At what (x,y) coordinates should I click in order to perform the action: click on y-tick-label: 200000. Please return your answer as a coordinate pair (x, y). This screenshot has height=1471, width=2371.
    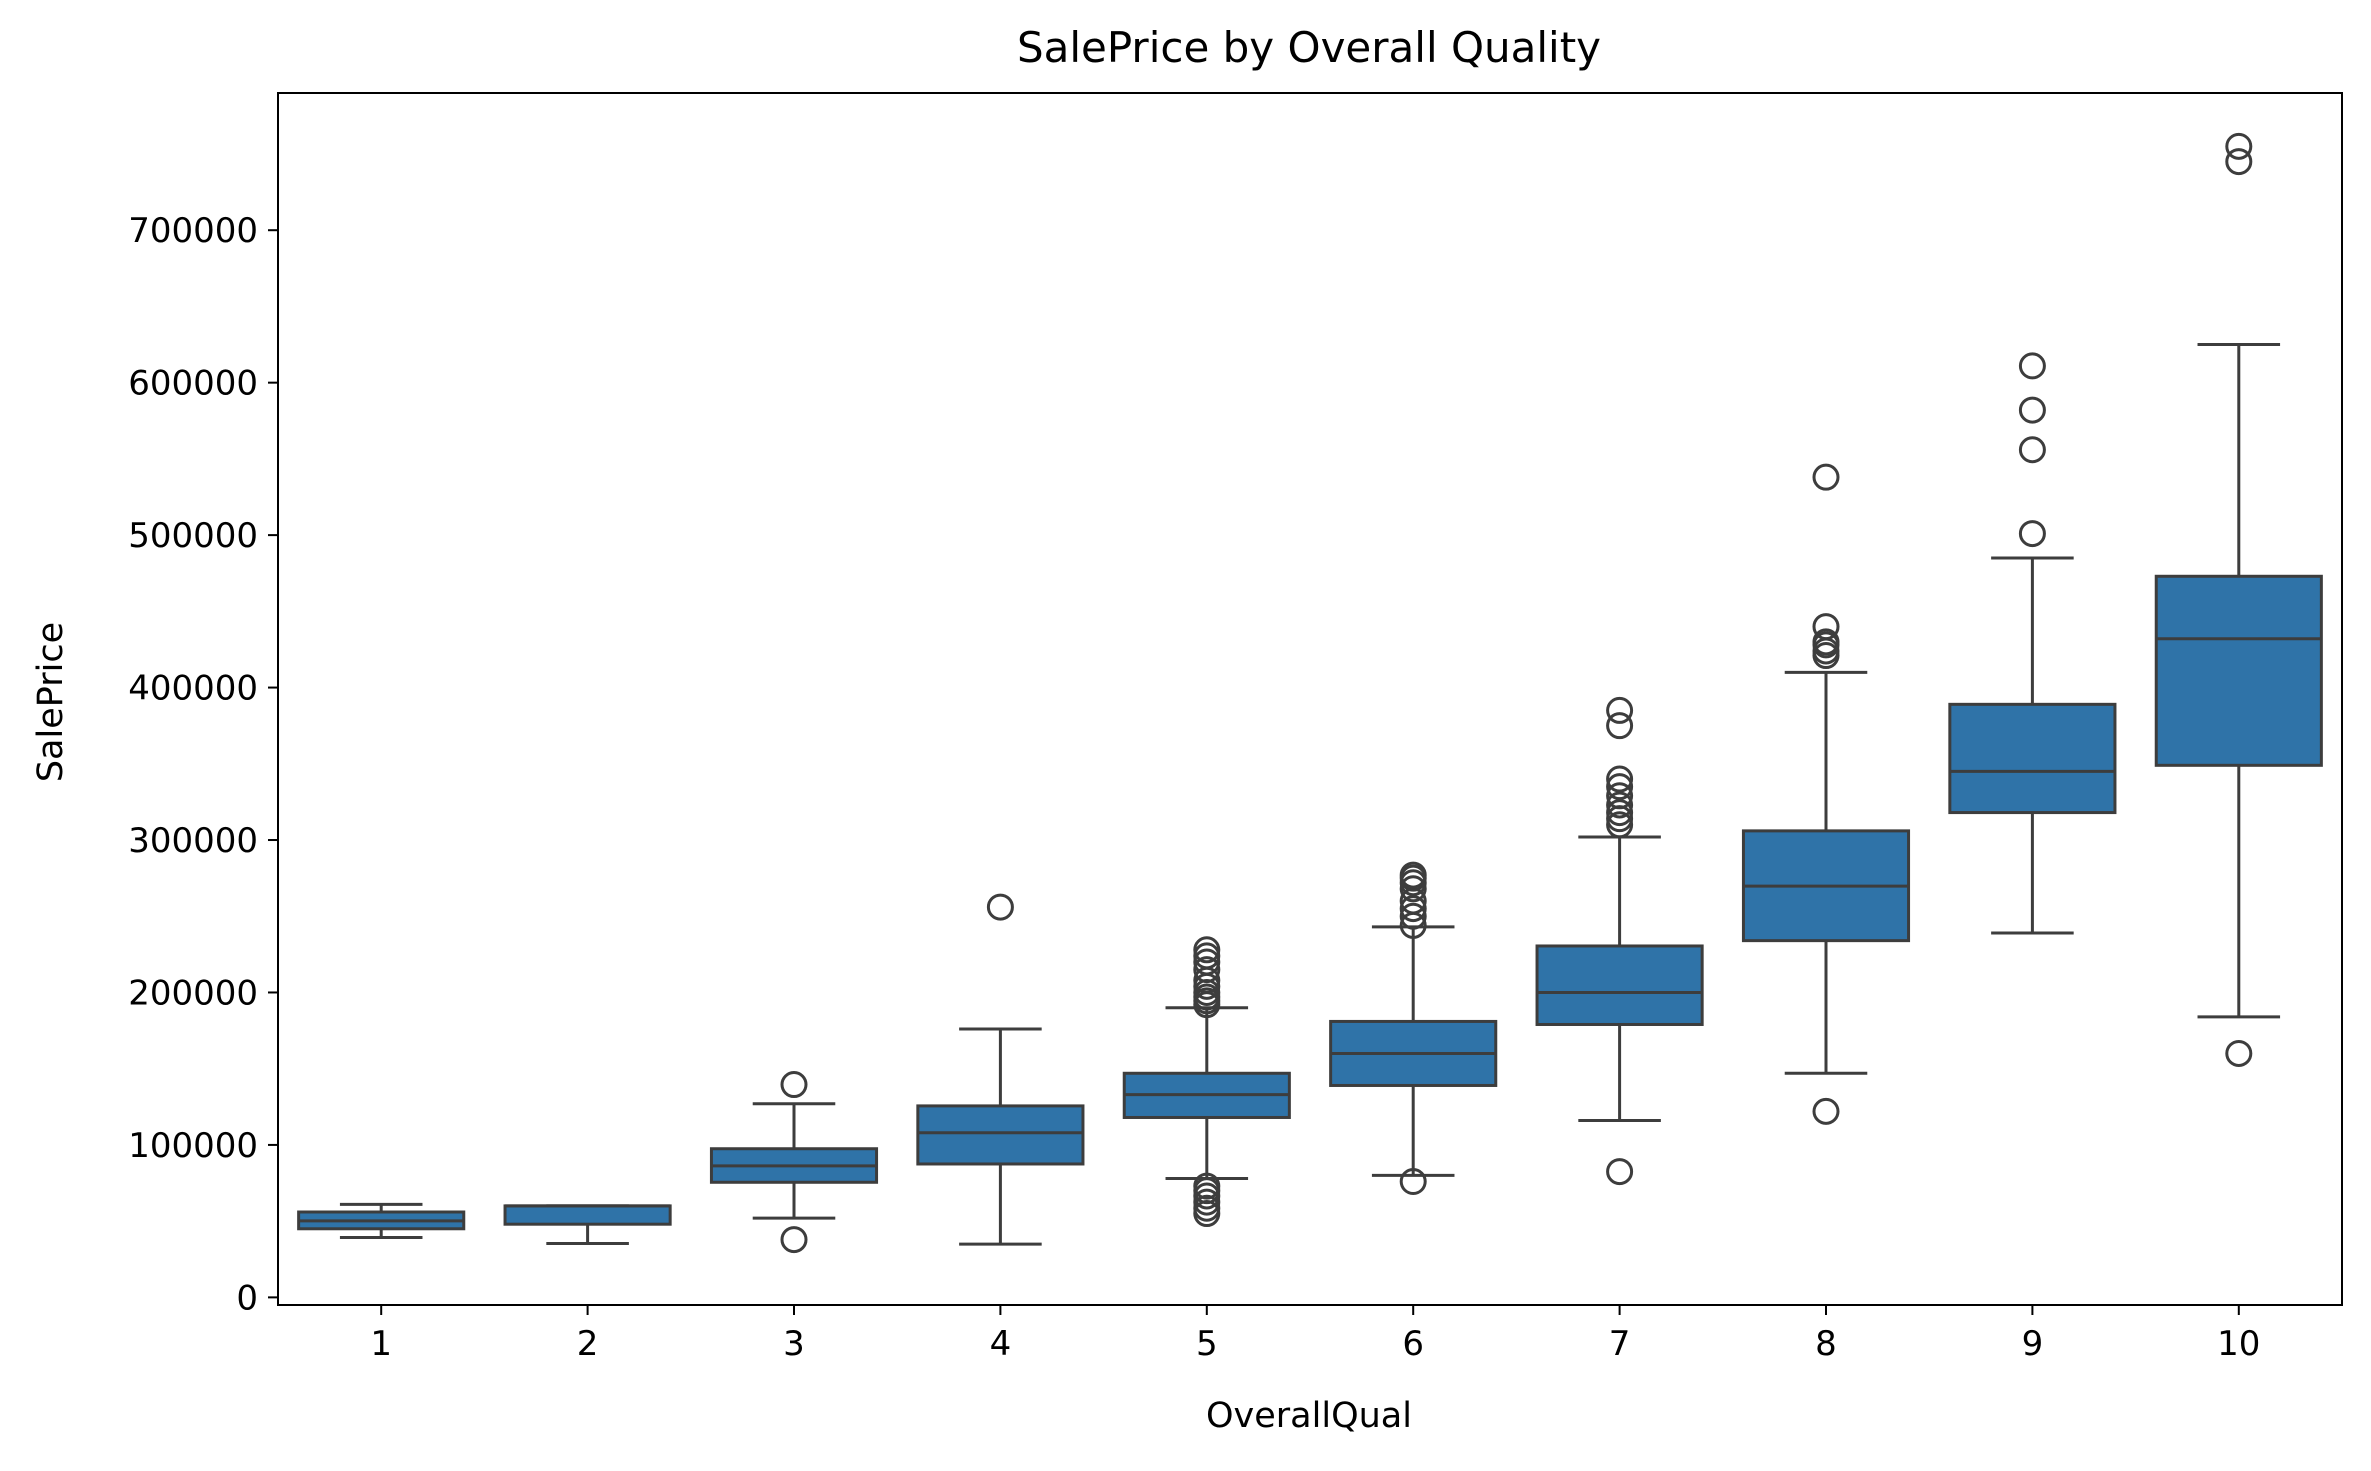
    Looking at the image, I should click on (193, 993).